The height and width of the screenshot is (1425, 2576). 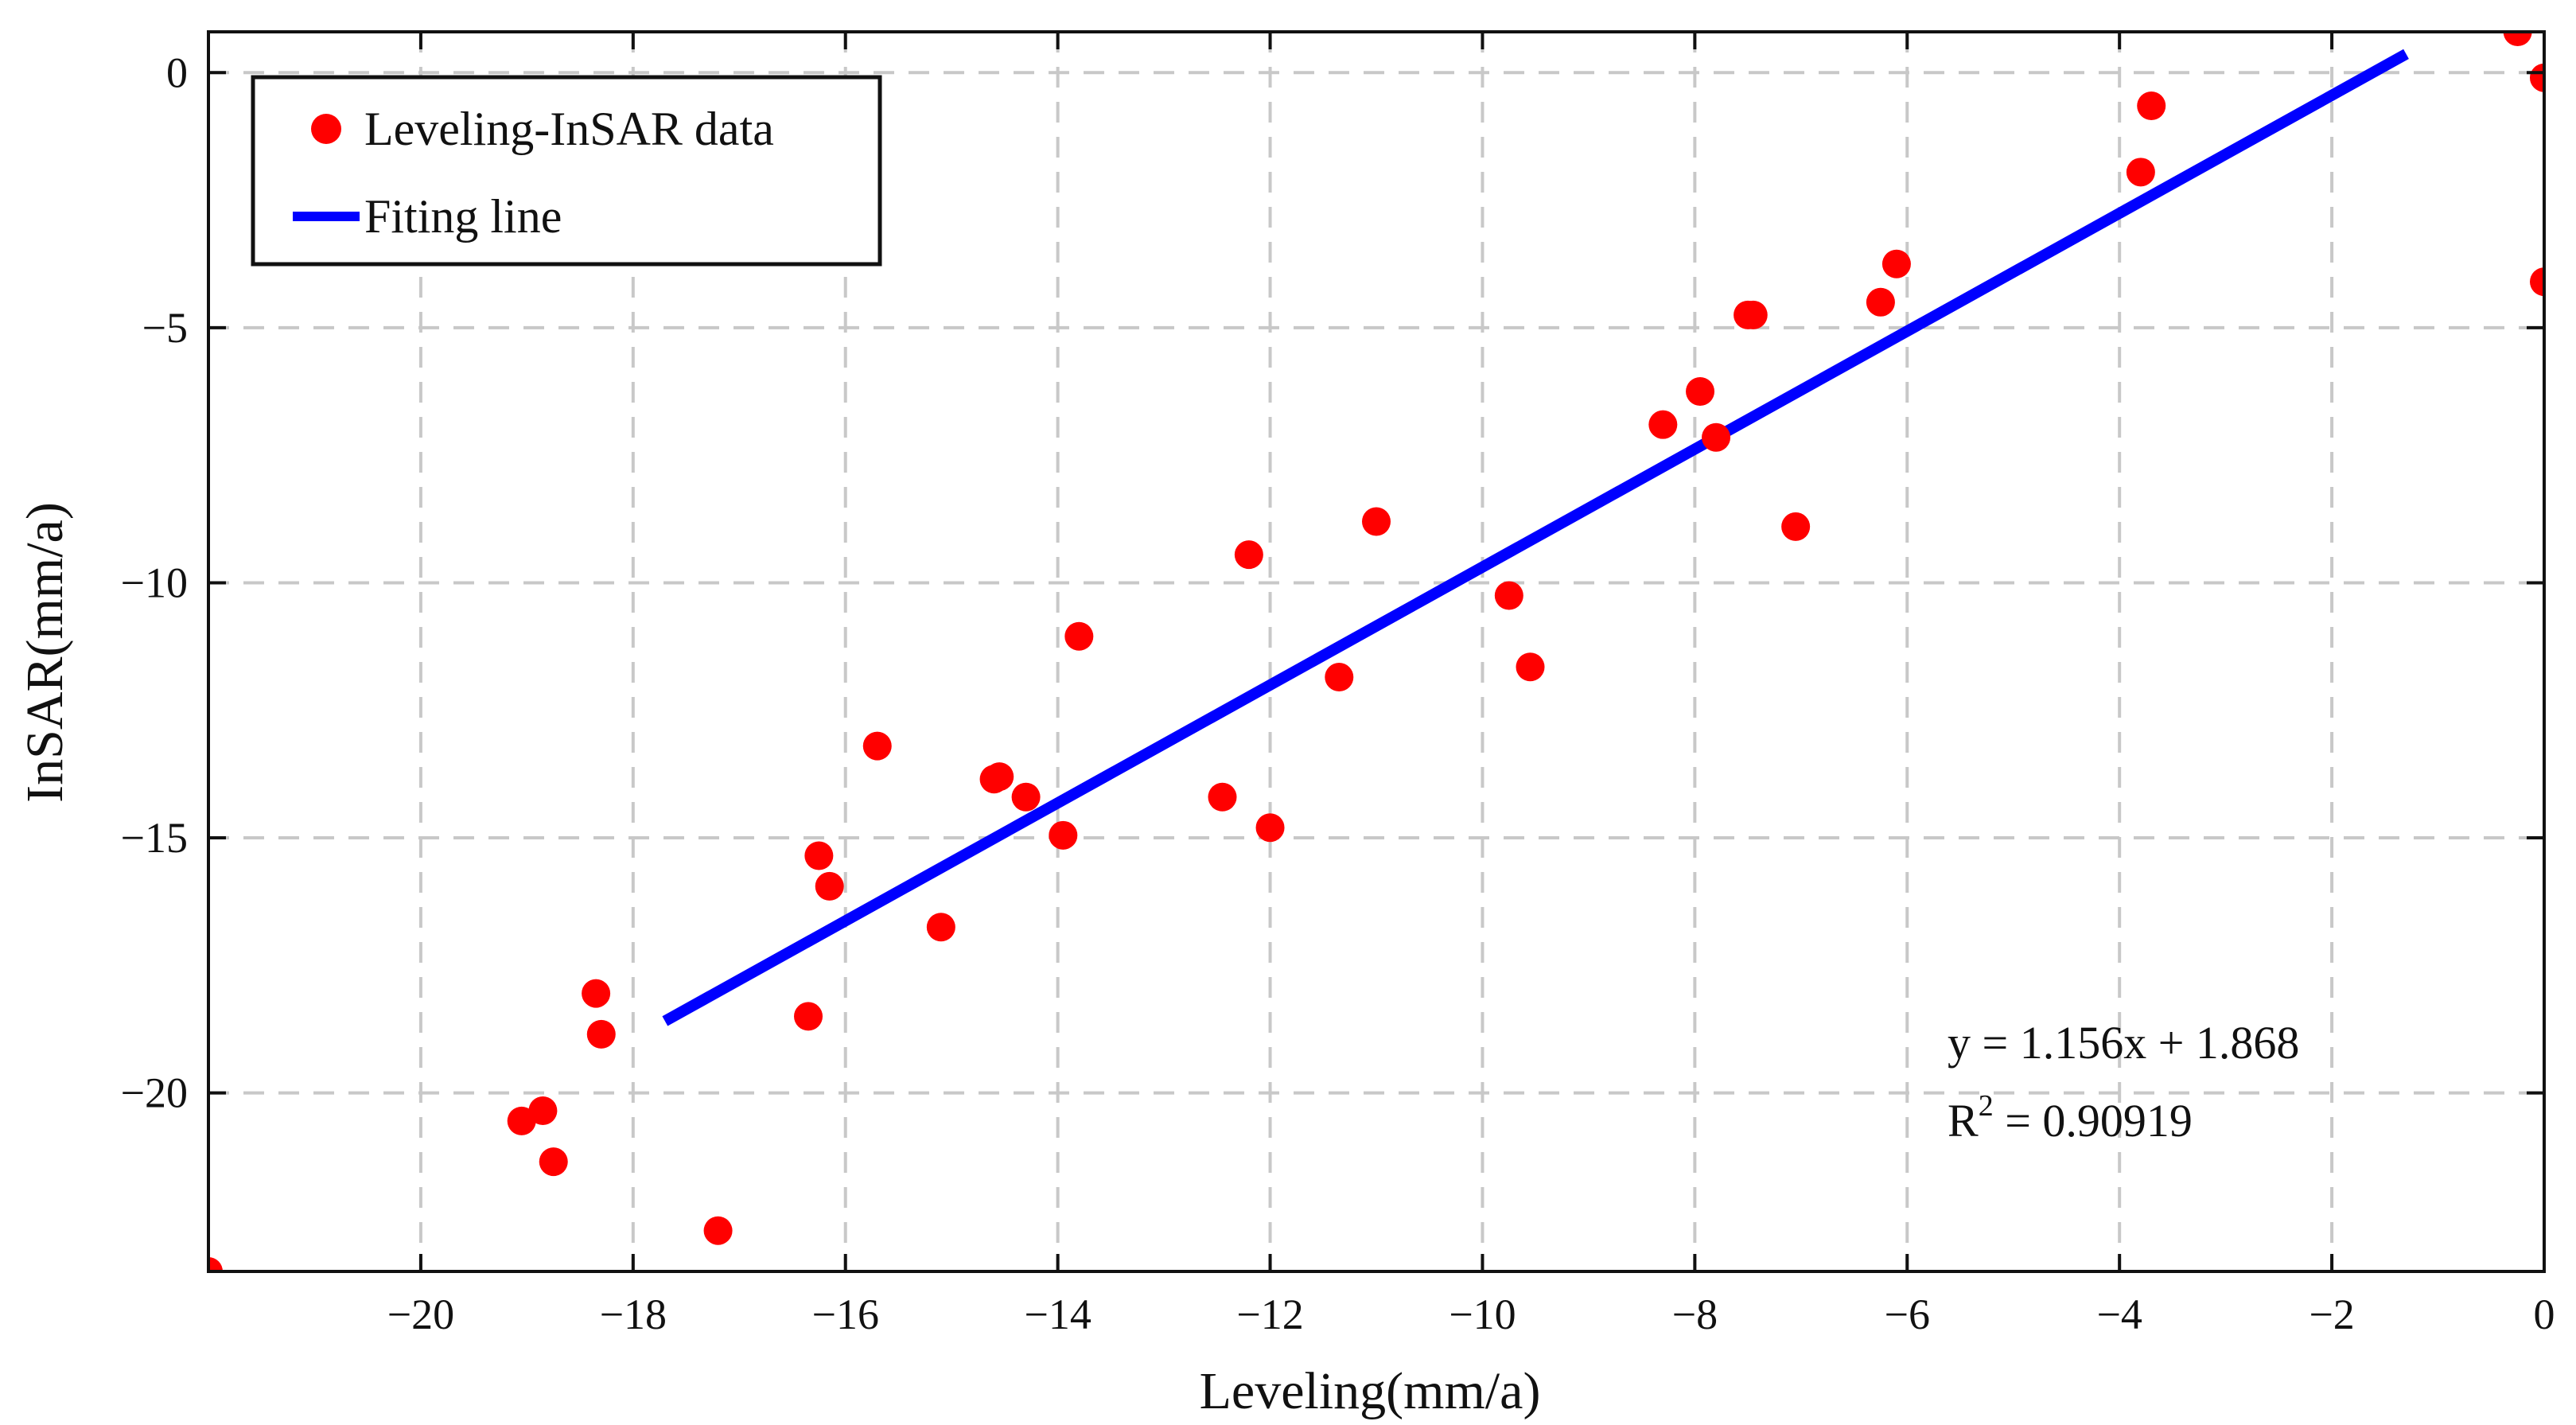 I want to click on y-tick-label: −10, so click(x=155, y=583).